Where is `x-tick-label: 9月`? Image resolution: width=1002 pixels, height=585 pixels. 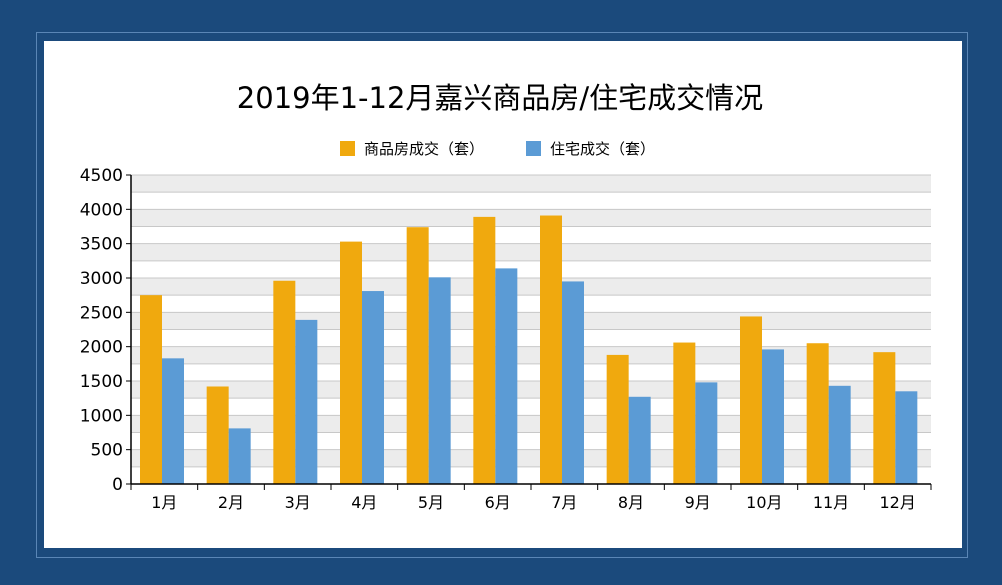 x-tick-label: 9月 is located at coordinates (698, 502).